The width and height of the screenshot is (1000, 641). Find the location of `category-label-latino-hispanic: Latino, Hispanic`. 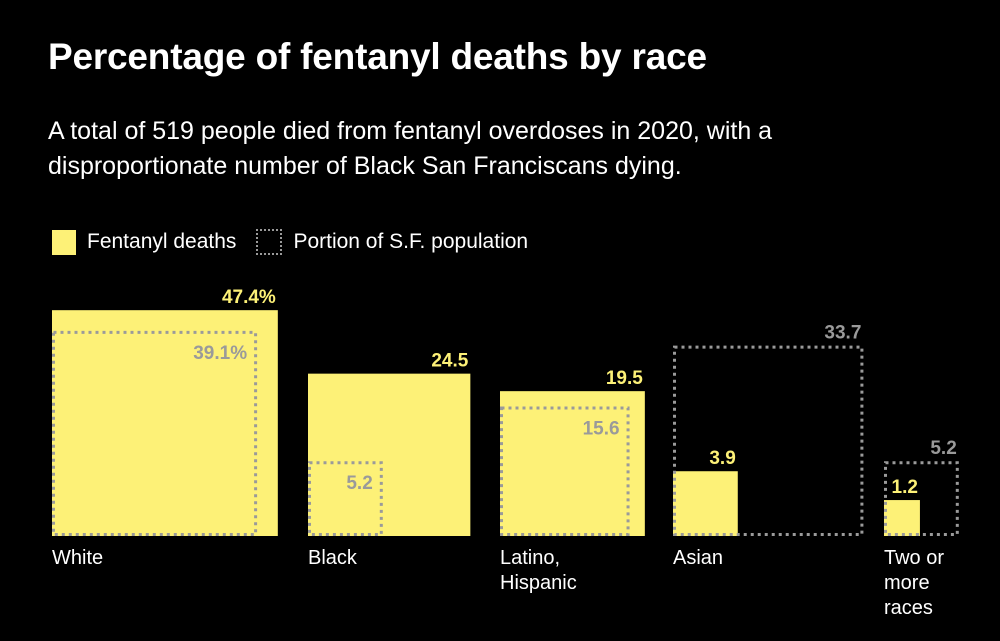

category-label-latino-hispanic: Latino, Hispanic is located at coordinates (538, 570).